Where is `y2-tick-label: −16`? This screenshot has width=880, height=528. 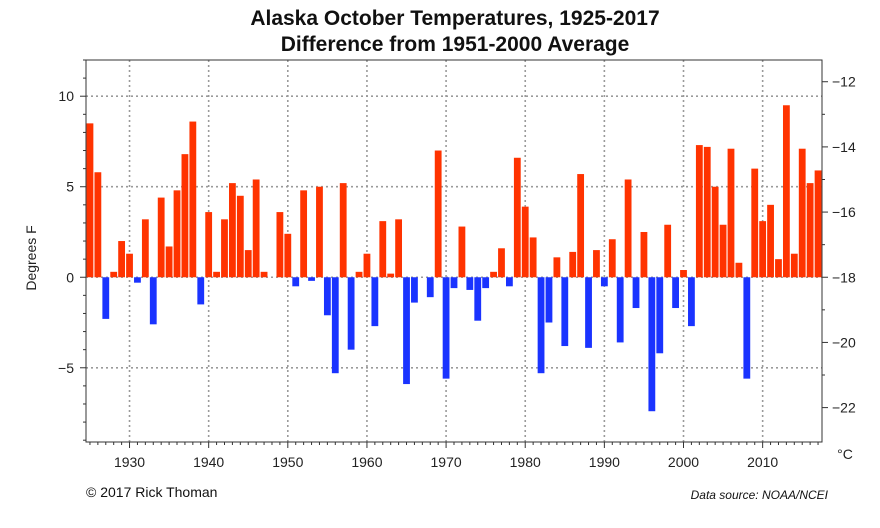 y2-tick-label: −16 is located at coordinates (844, 212).